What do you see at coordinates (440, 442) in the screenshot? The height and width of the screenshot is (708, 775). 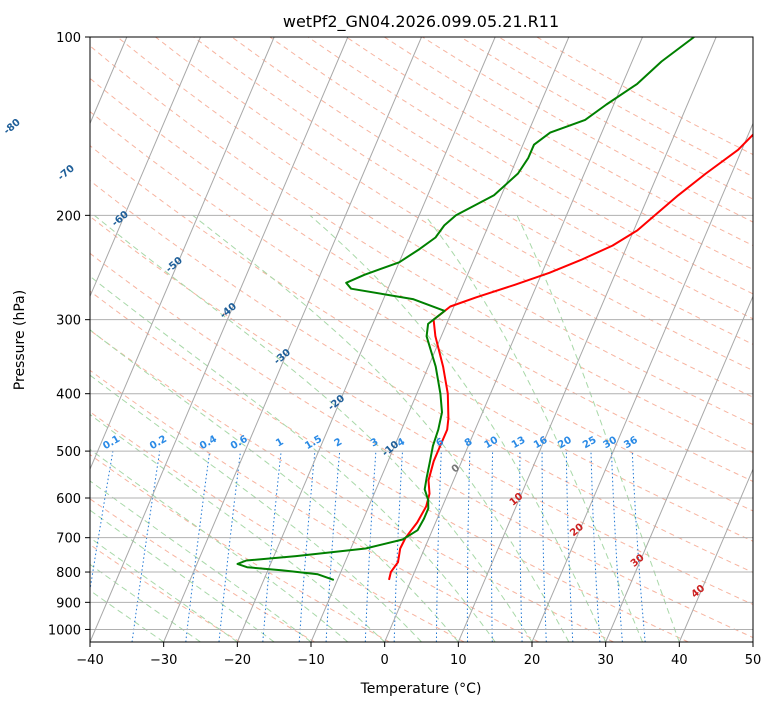 I see `mixing-ratio-label: 6` at bounding box center [440, 442].